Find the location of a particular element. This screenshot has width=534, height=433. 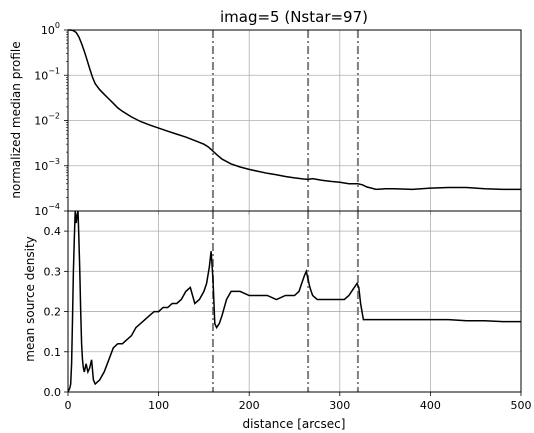

x-tick-label-100: 100 is located at coordinates (158, 405).